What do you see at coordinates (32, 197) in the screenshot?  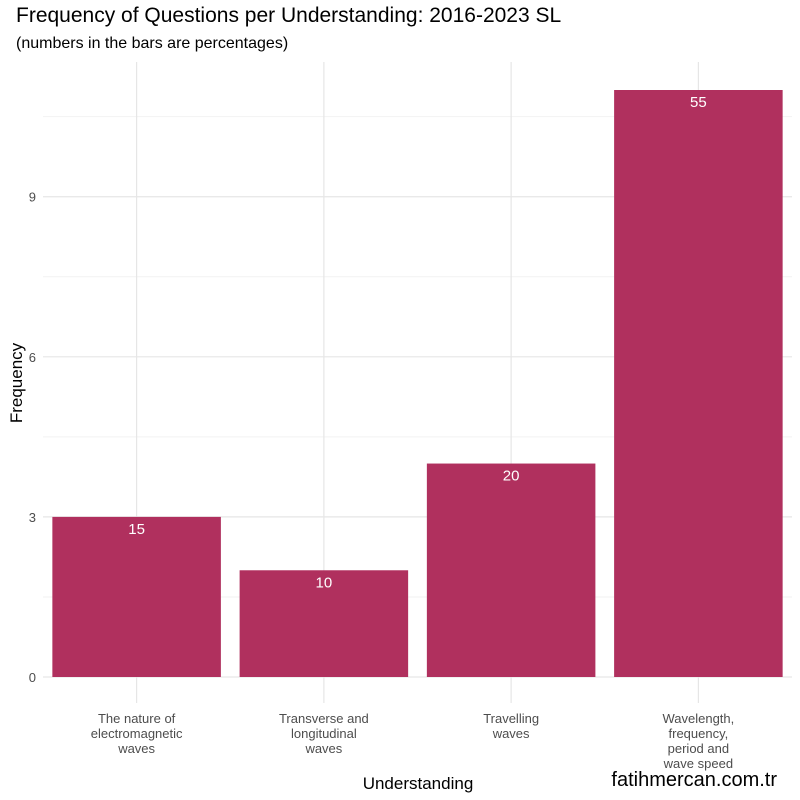 I see `y-tick-label: 9` at bounding box center [32, 197].